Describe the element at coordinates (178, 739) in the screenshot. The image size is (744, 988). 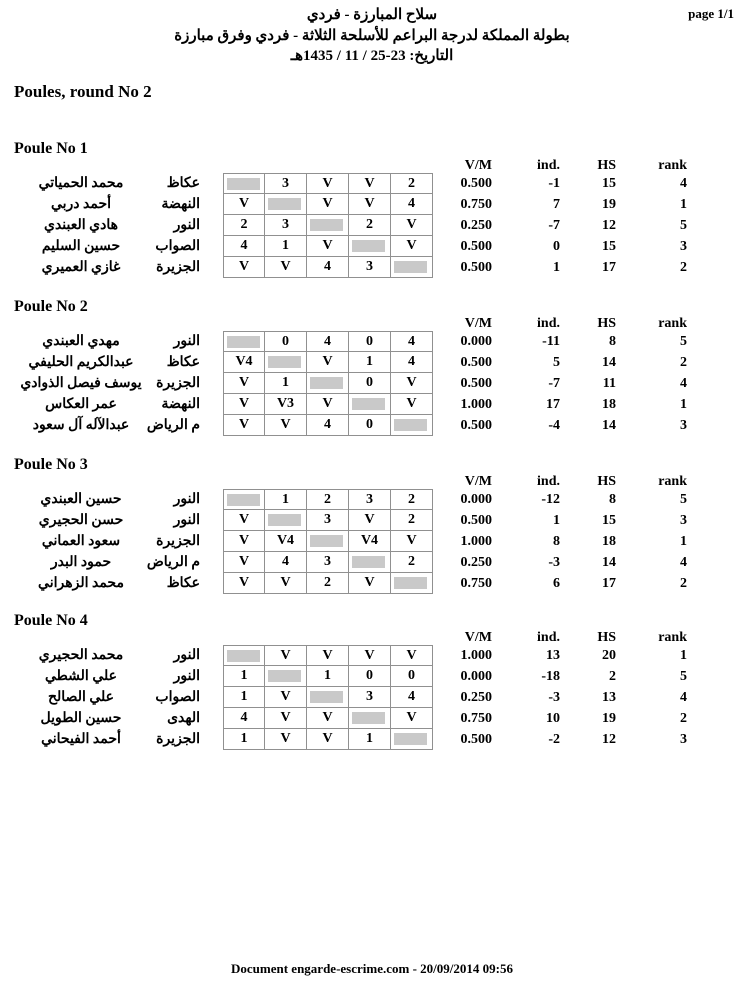
I see `fencer-club: الجزيرة` at that location.